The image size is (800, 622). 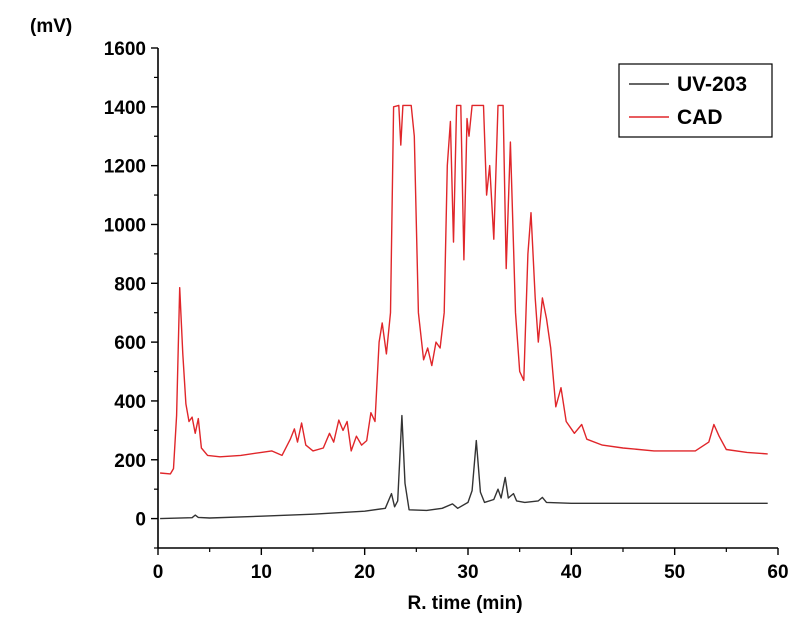 What do you see at coordinates (158, 572) in the screenshot?
I see `x-tick-label: 0` at bounding box center [158, 572].